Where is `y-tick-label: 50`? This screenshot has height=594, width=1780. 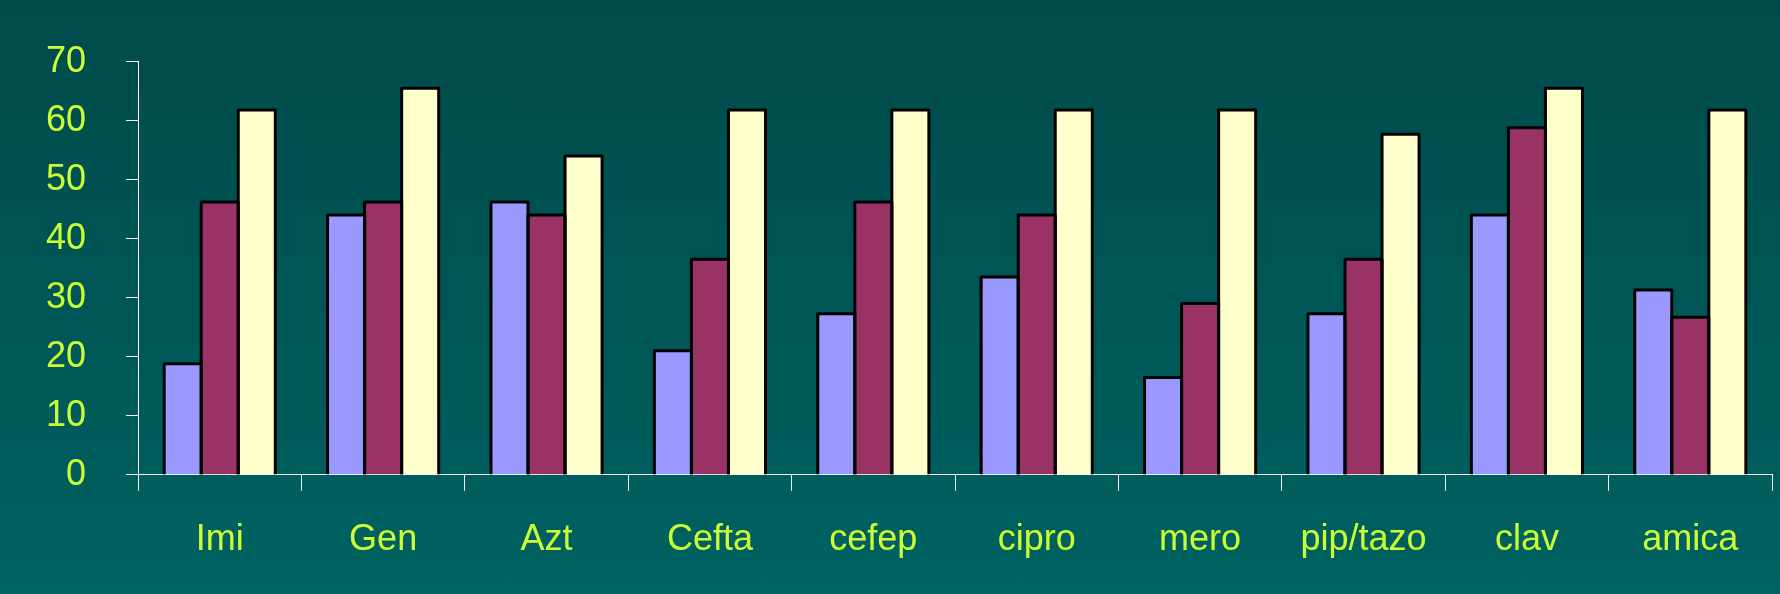
y-tick-label: 50 is located at coordinates (66, 177).